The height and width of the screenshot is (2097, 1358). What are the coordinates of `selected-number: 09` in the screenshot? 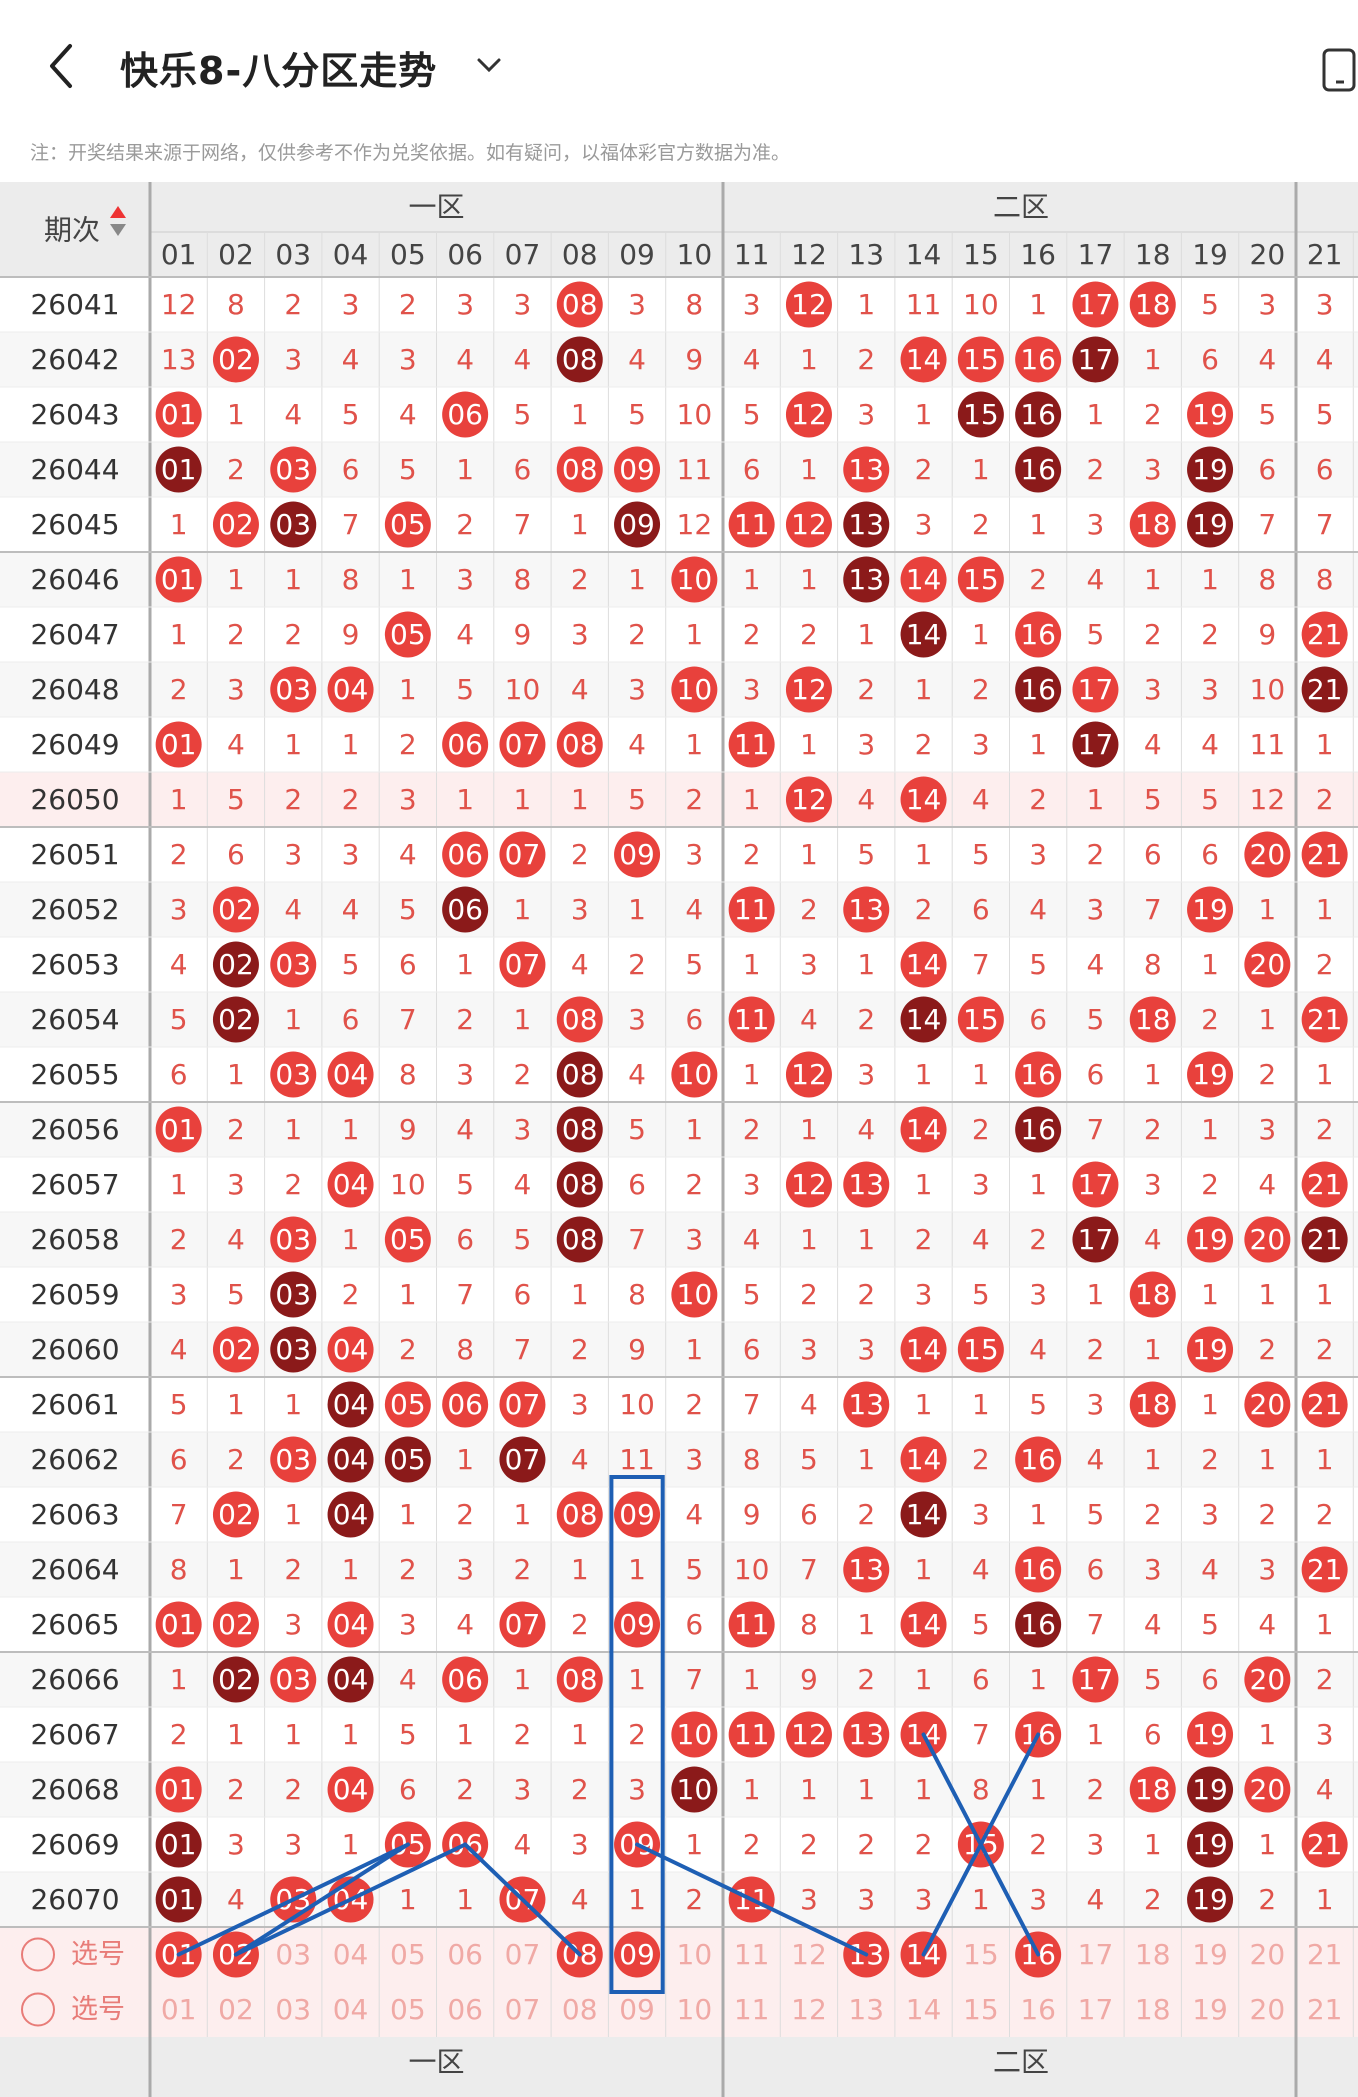 It's located at (637, 1954).